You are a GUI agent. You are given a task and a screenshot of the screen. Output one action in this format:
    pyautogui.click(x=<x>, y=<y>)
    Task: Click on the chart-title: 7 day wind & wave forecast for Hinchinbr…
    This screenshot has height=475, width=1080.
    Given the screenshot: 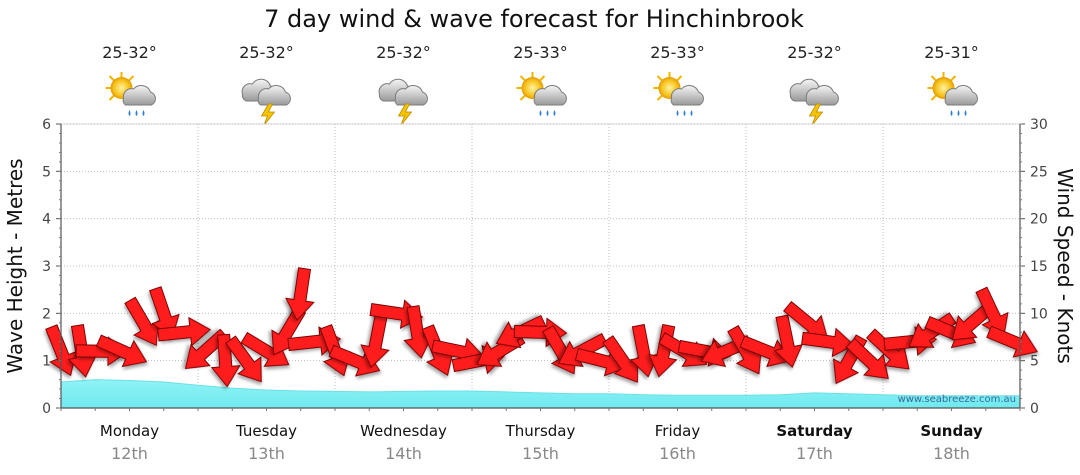 What is the action you would take?
    pyautogui.click(x=534, y=19)
    